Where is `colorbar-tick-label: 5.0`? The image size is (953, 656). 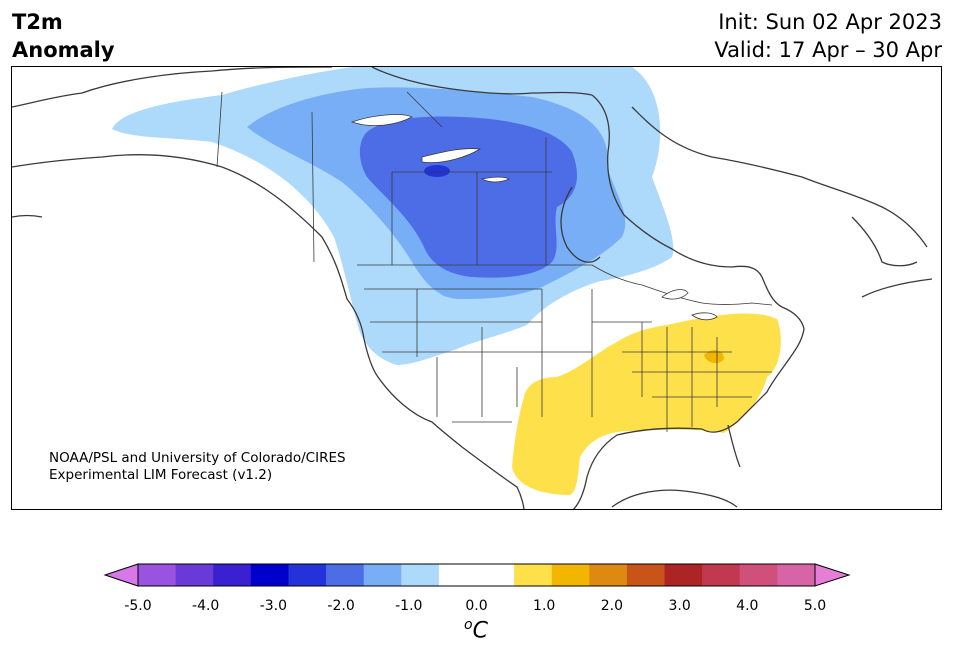 colorbar-tick-label: 5.0 is located at coordinates (815, 606).